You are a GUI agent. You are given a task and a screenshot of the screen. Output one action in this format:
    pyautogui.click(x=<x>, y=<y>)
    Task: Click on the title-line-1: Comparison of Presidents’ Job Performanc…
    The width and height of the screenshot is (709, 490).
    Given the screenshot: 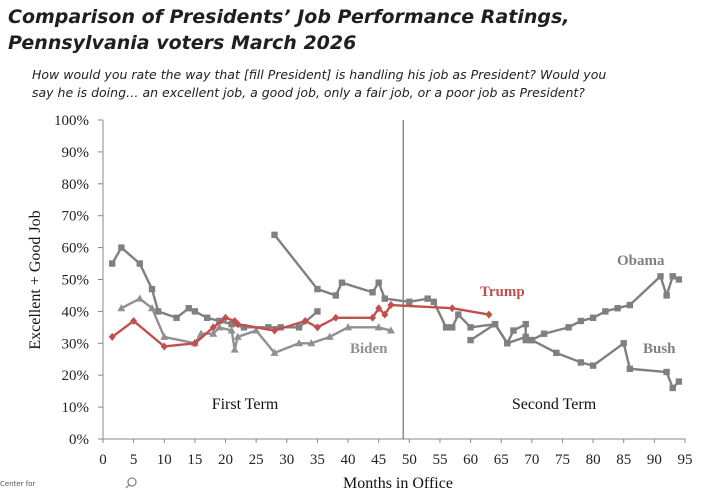 What is the action you would take?
    pyautogui.click(x=289, y=17)
    